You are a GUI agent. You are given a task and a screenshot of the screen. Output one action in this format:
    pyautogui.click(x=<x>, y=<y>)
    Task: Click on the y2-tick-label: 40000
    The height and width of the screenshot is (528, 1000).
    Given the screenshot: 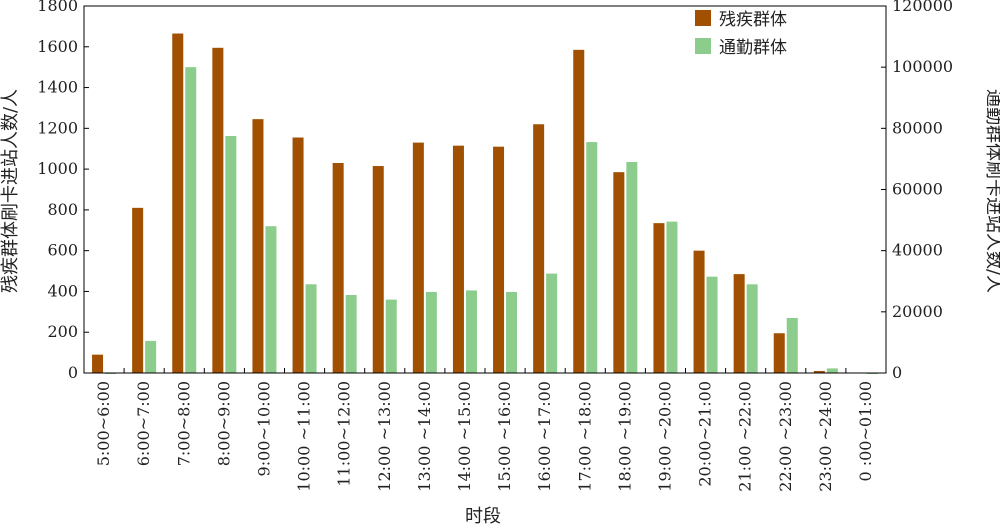 What is the action you would take?
    pyautogui.click(x=917, y=250)
    